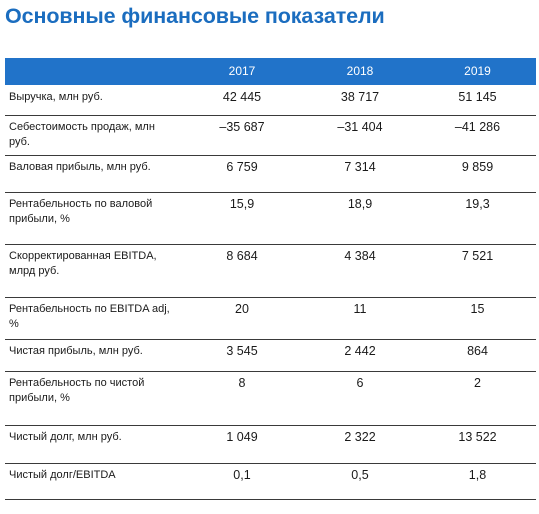 The height and width of the screenshot is (514, 539). Describe the element at coordinates (242, 437) in the screenshot. I see `value-2017: 1 049` at that location.